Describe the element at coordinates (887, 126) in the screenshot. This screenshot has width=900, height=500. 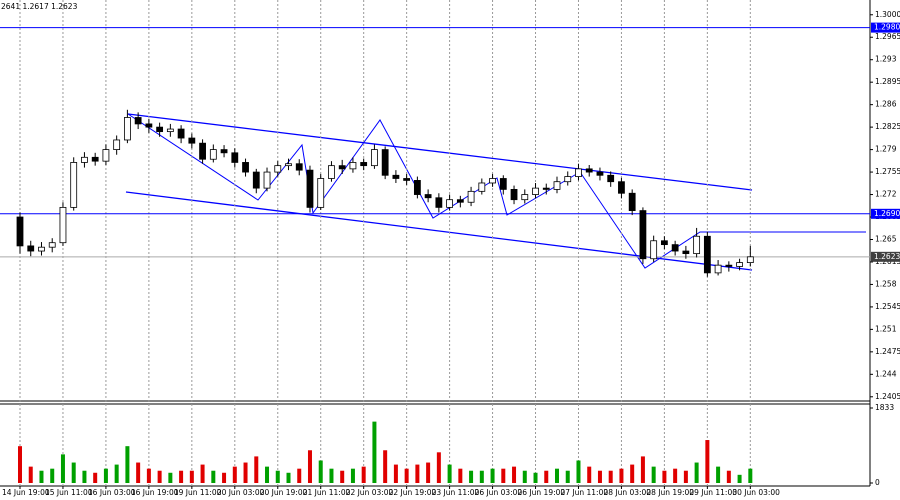
I see `y-tick-label: 1.2825` at that location.